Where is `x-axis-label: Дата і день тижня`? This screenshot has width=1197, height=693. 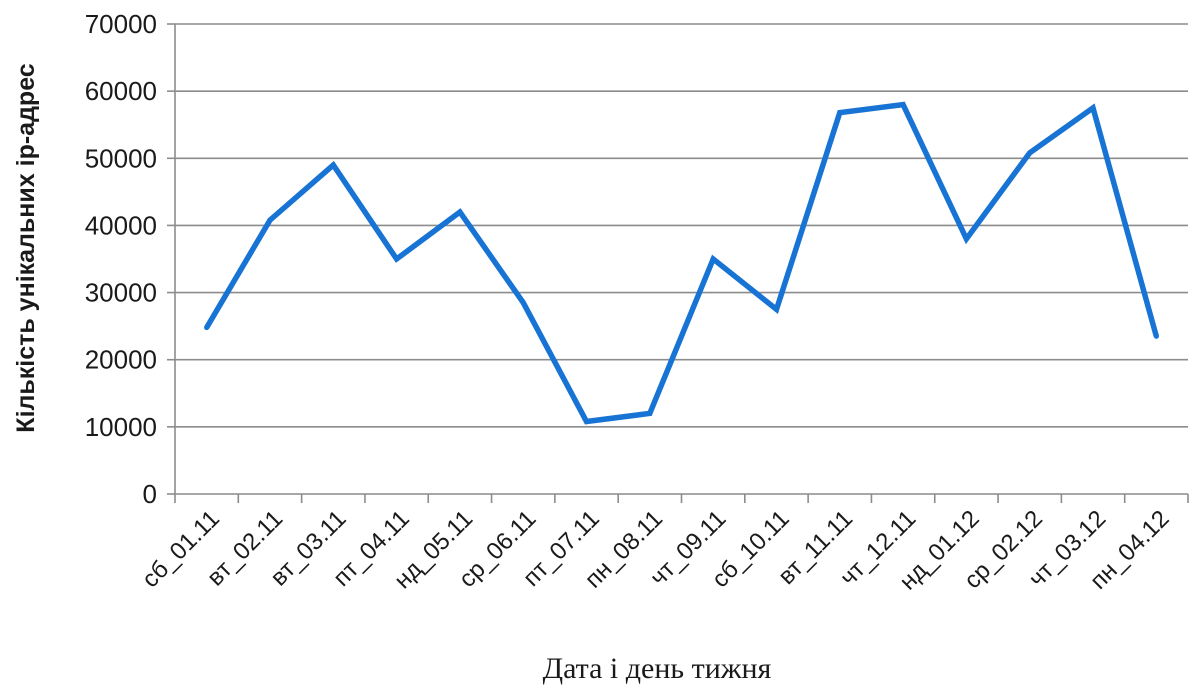
x-axis-label: Дата і день тижня is located at coordinates (657, 668).